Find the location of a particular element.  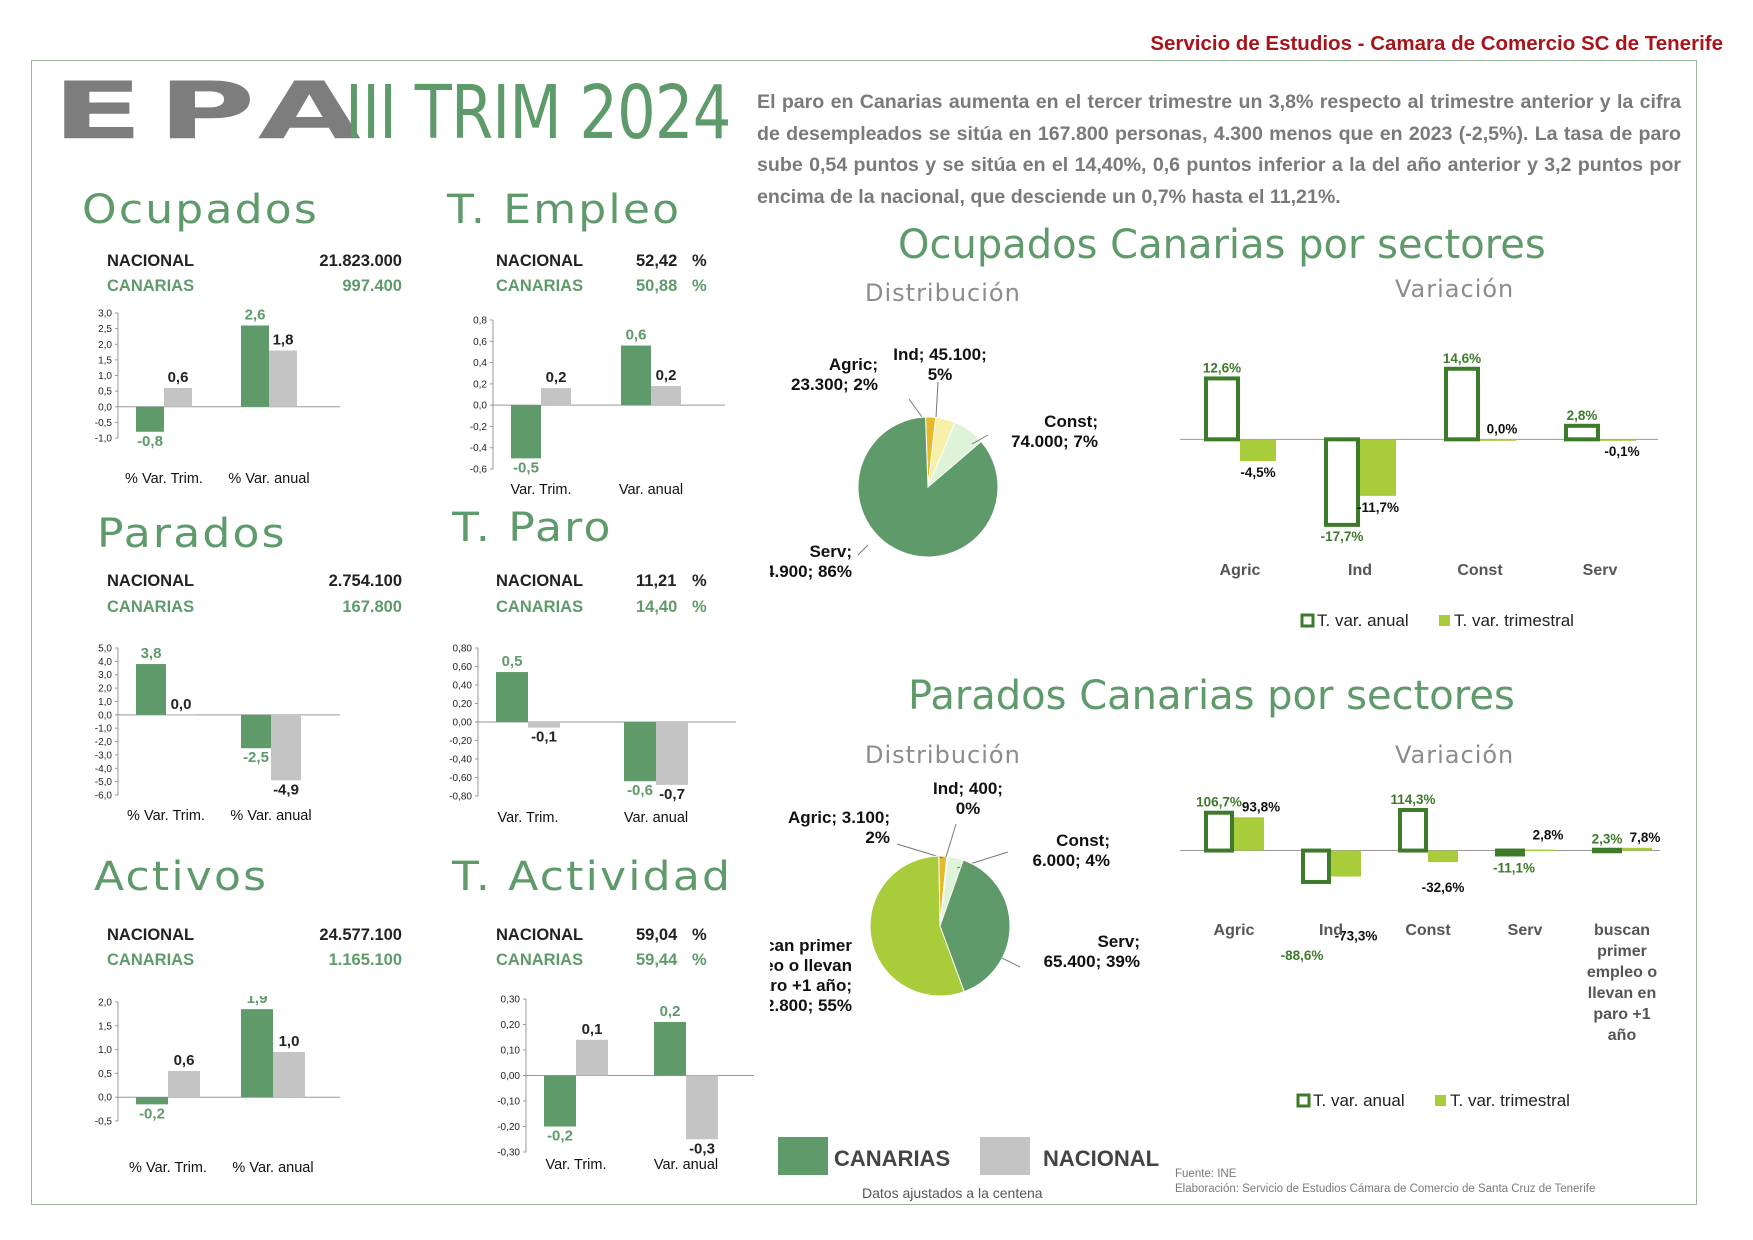

ocupados-nacional-value: 21.823.000 is located at coordinates (360, 261).